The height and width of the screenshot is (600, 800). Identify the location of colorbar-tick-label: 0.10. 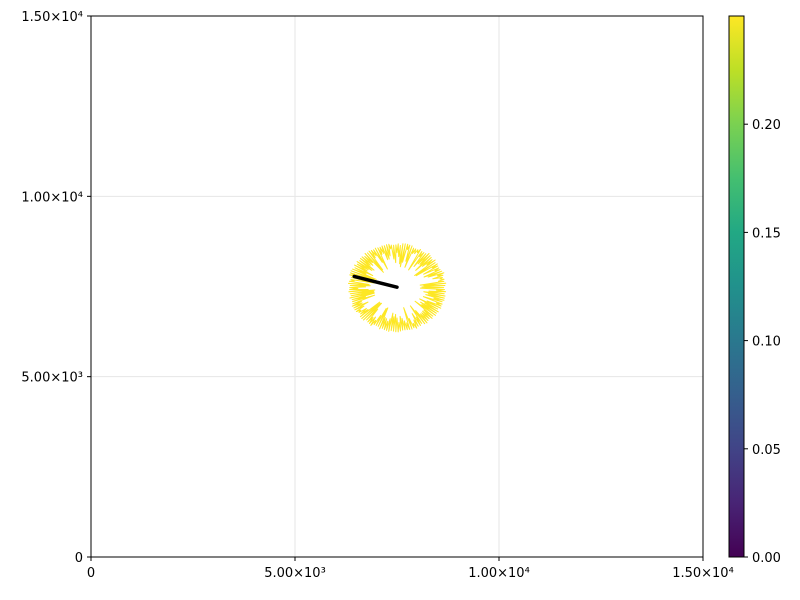
(766, 342).